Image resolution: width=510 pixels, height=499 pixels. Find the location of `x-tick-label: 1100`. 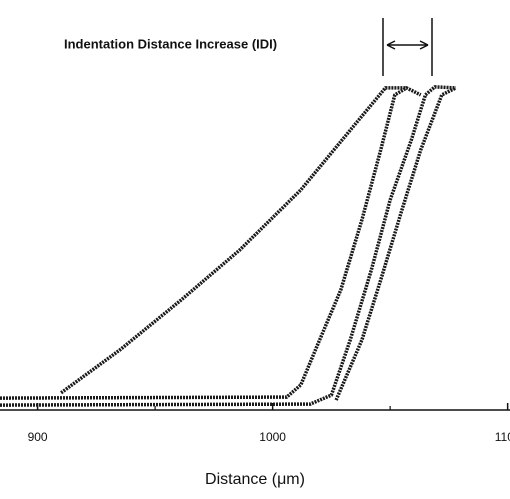

x-tick-label: 1100 is located at coordinates (502, 437).